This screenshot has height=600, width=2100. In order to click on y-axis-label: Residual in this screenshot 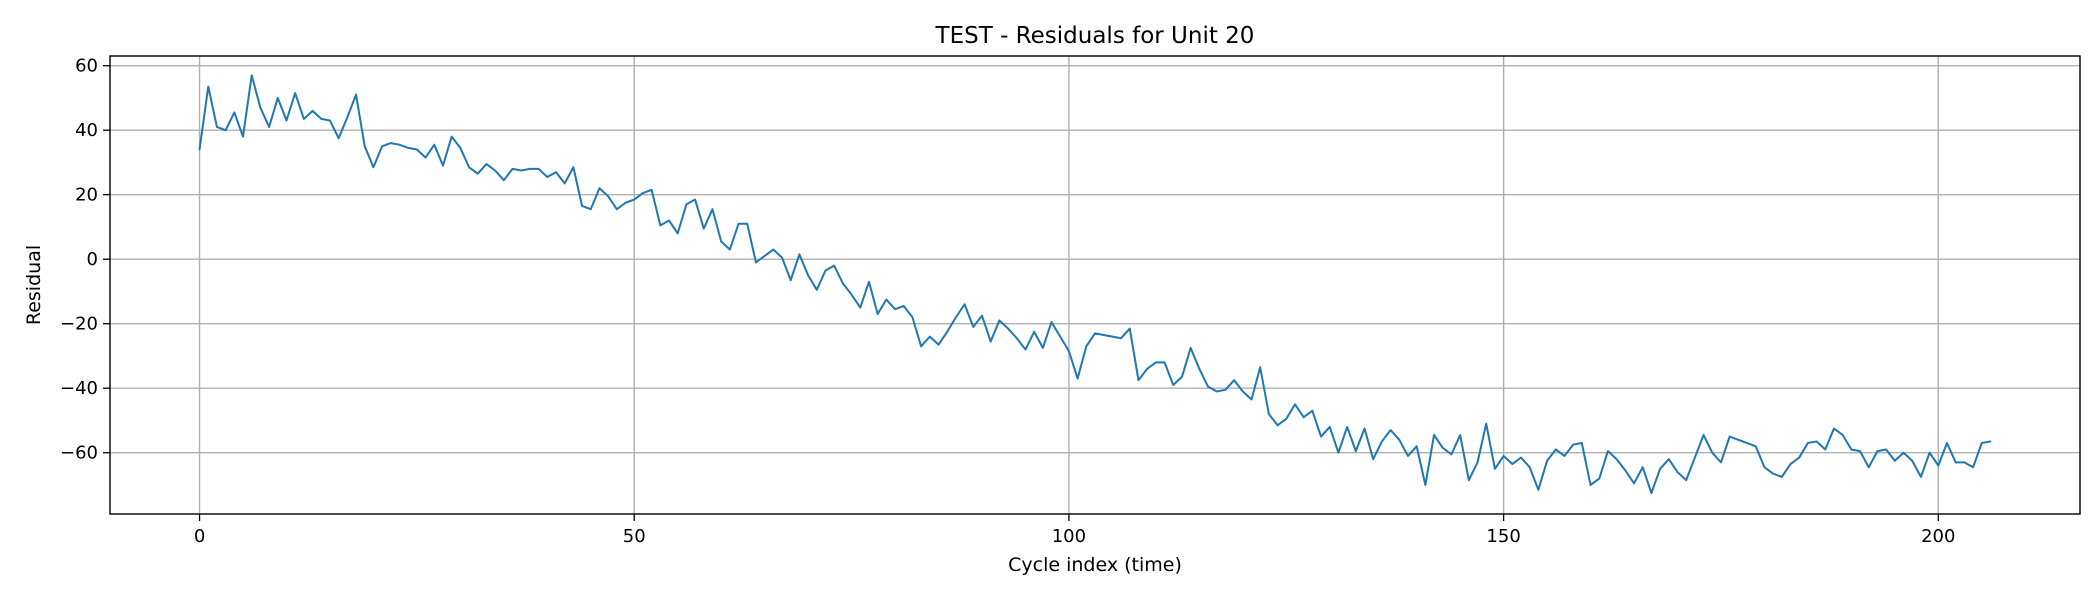, I will do `click(34, 285)`.